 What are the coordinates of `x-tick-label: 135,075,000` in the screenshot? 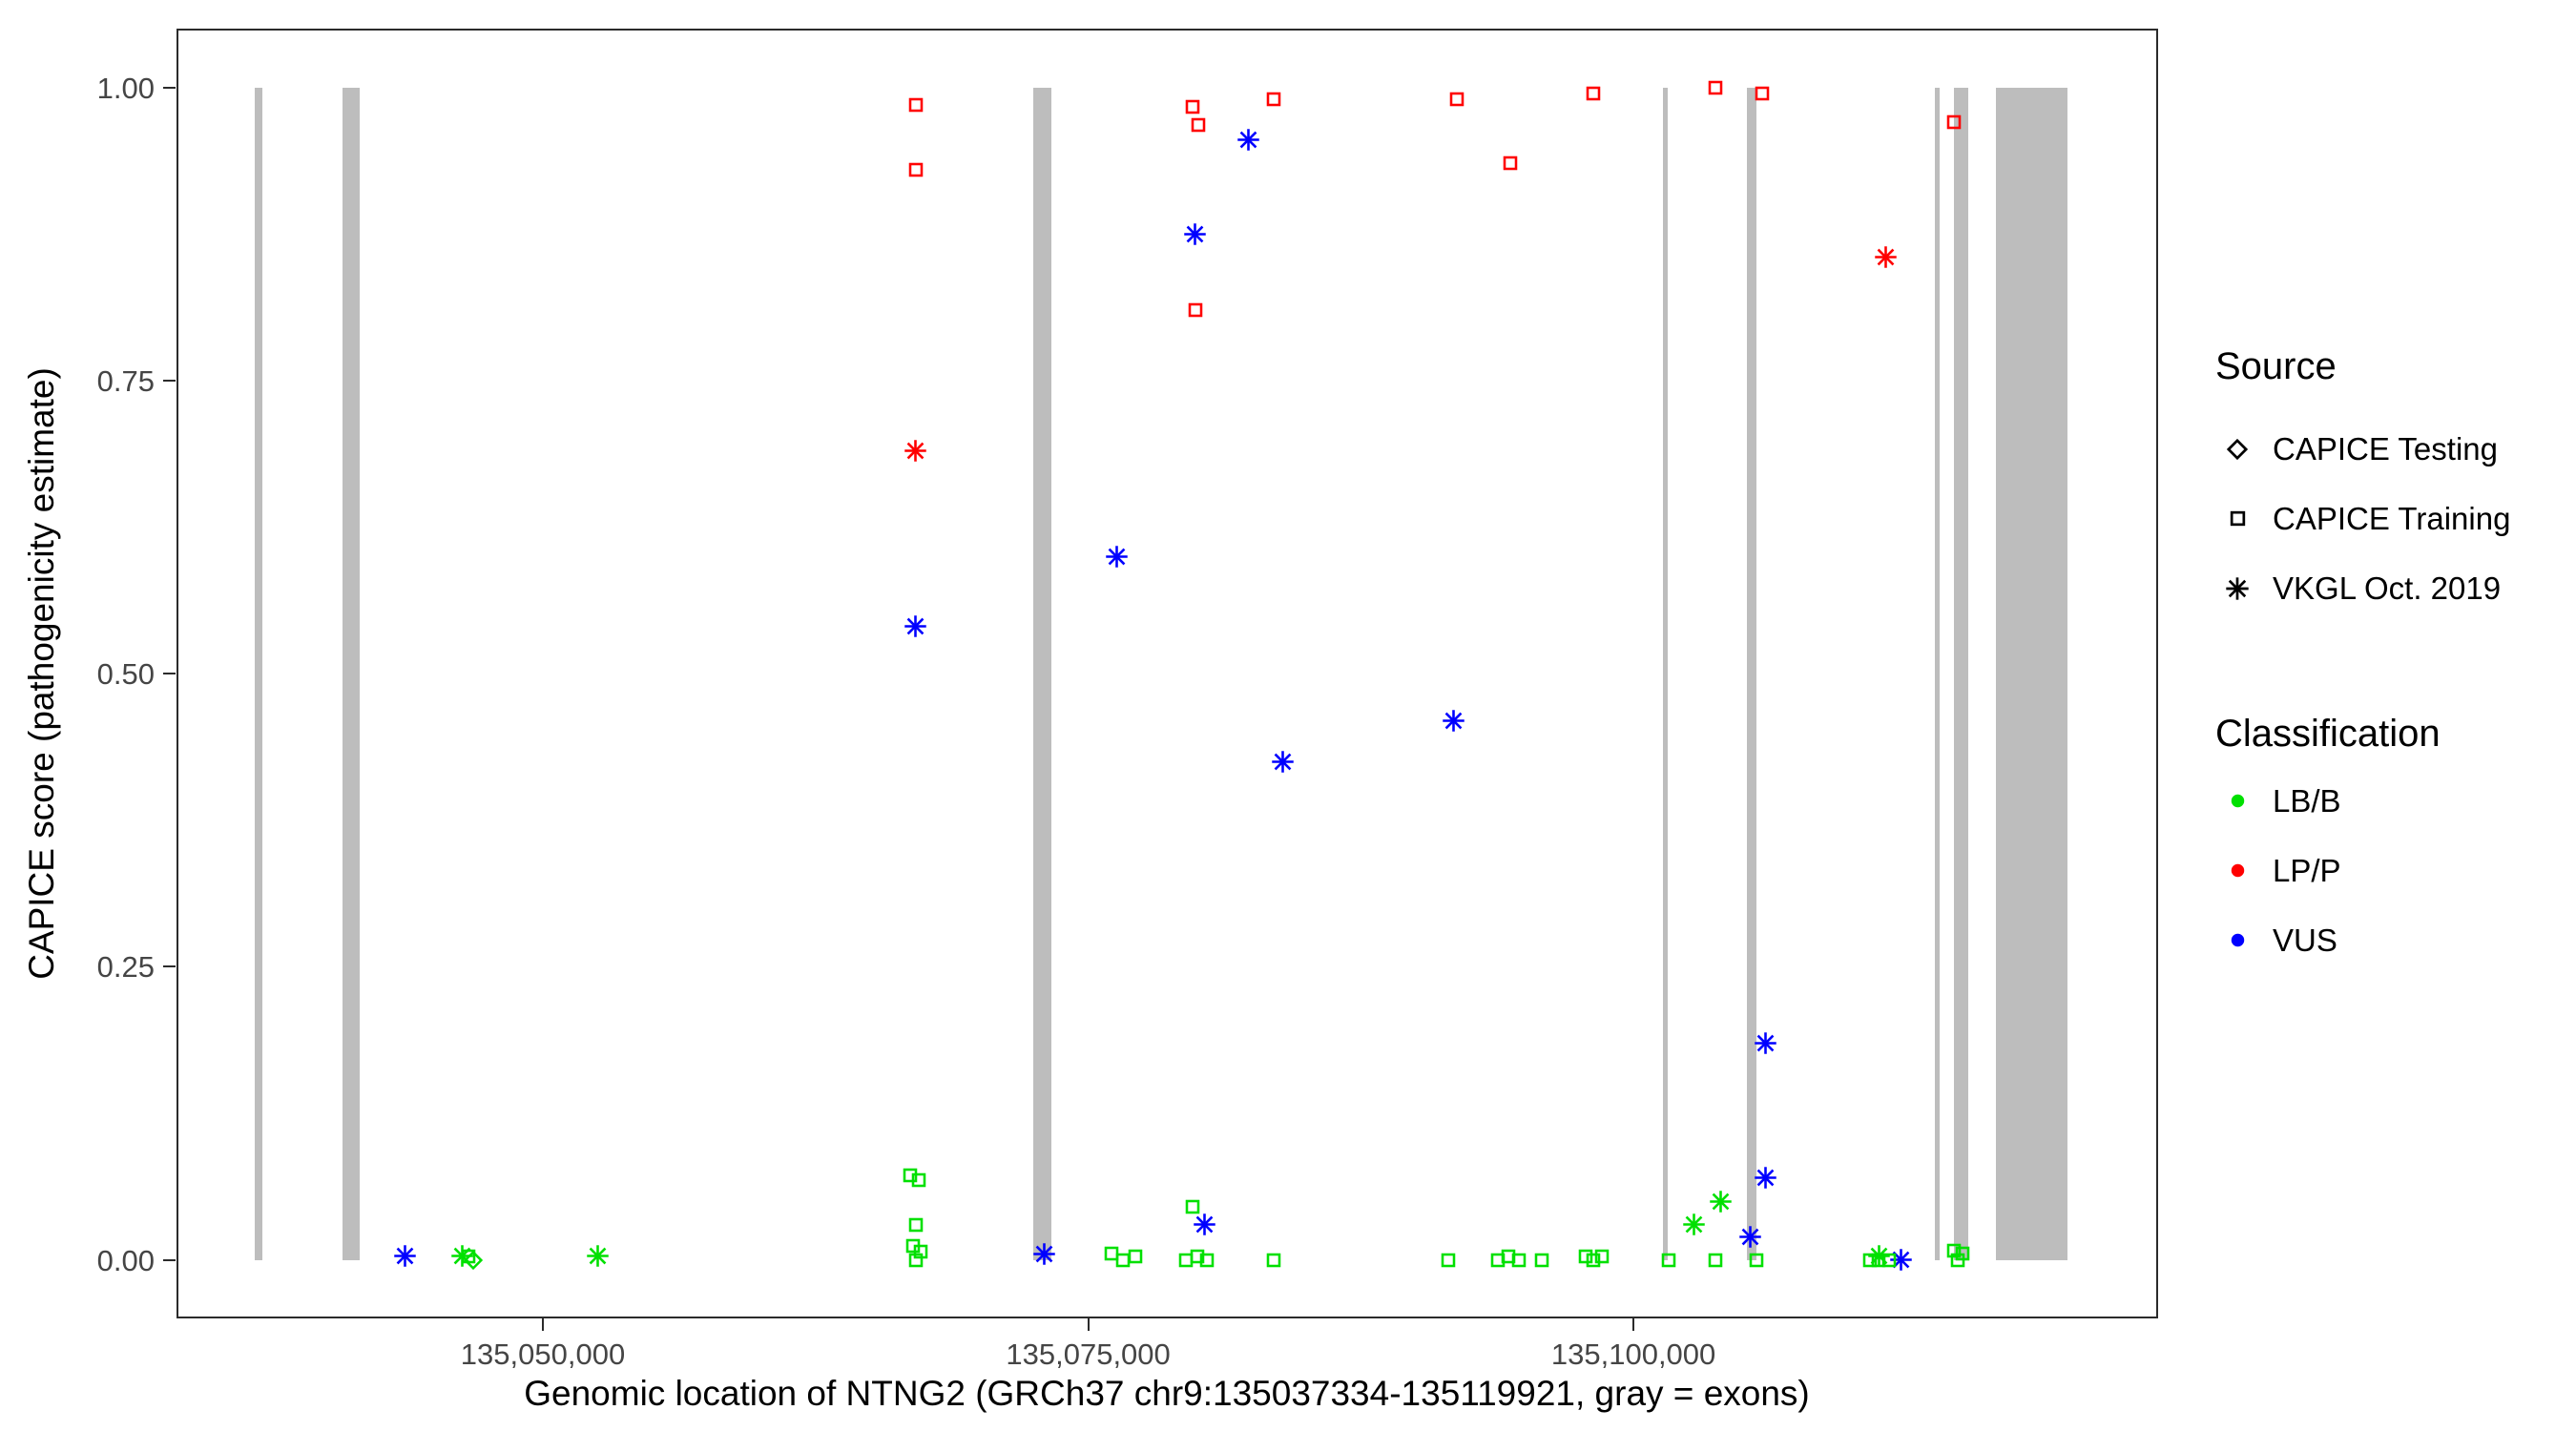 It's located at (1088, 1354).